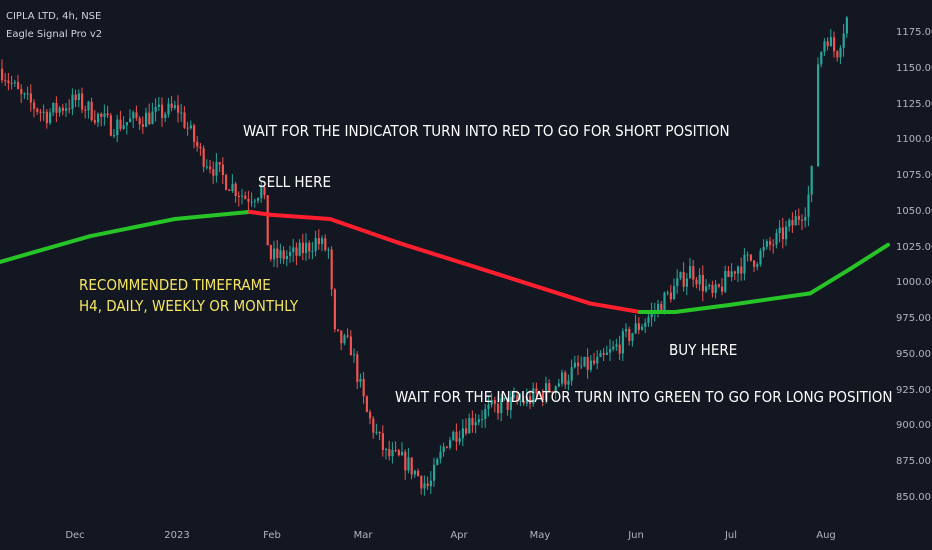  What do you see at coordinates (913, 390) in the screenshot?
I see `price-tick-label: 925.00` at bounding box center [913, 390].